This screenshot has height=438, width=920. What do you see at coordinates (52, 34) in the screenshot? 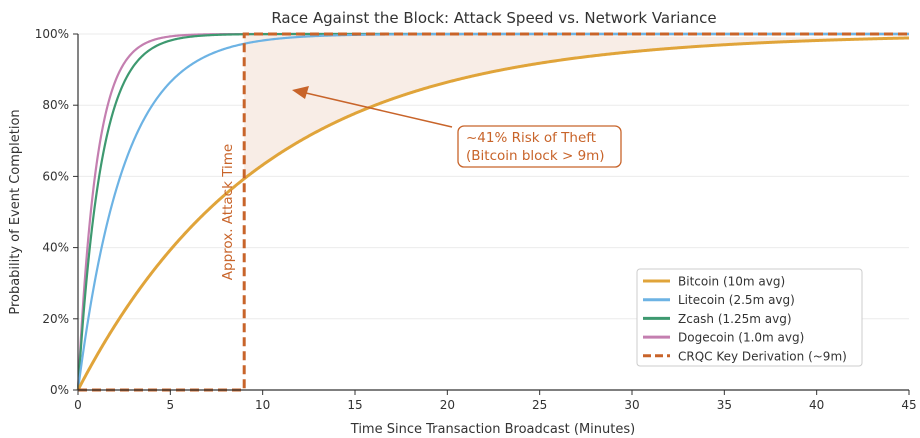
I see `y-tick-label: 100%` at bounding box center [52, 34].